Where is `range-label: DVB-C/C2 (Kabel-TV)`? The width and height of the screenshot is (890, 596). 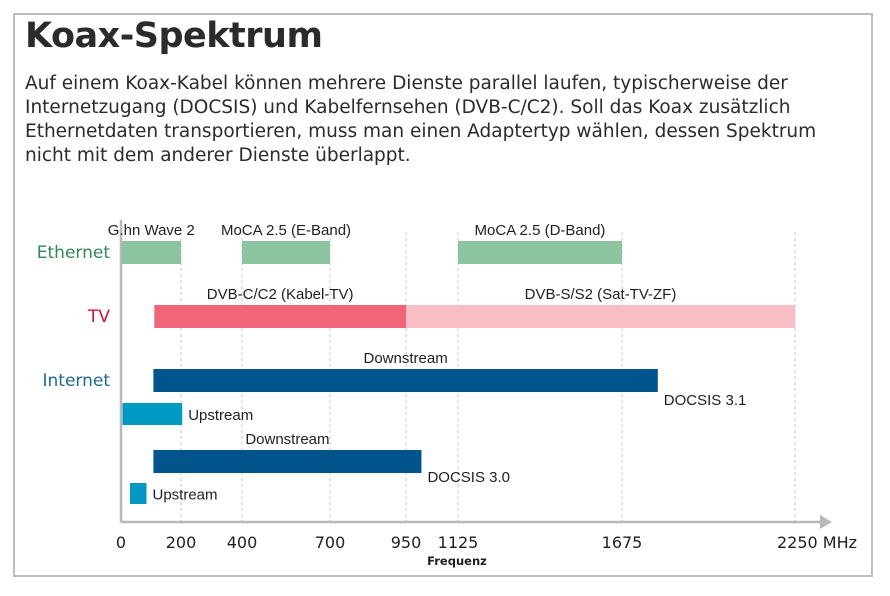 range-label: DVB-C/C2 (Kabel-TV) is located at coordinates (280, 294).